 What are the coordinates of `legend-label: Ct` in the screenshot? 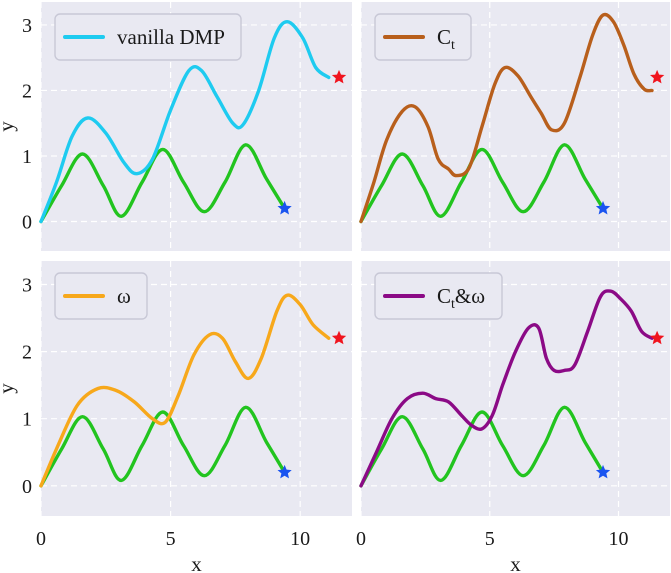 It's located at (446, 39).